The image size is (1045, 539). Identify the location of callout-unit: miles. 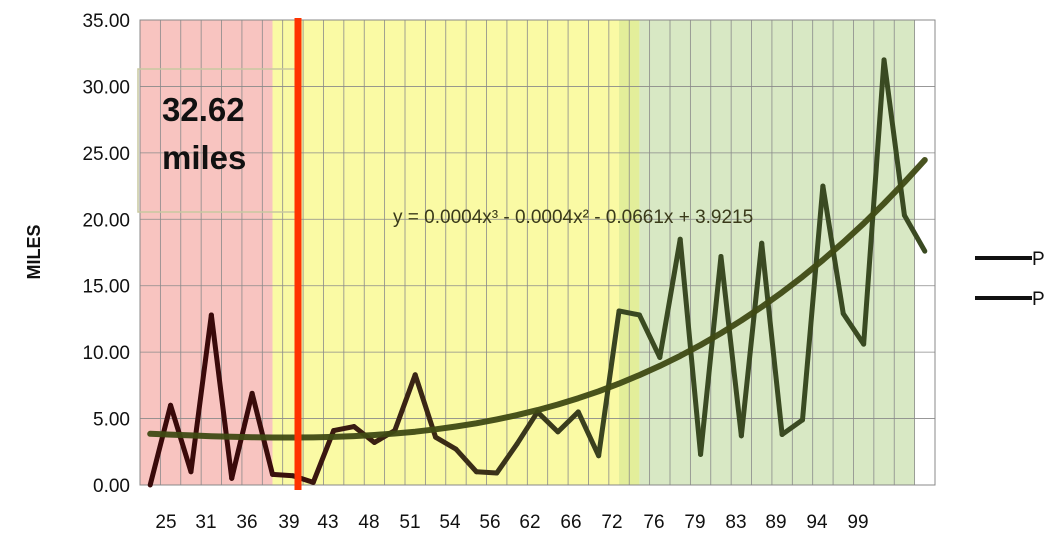
(204, 157).